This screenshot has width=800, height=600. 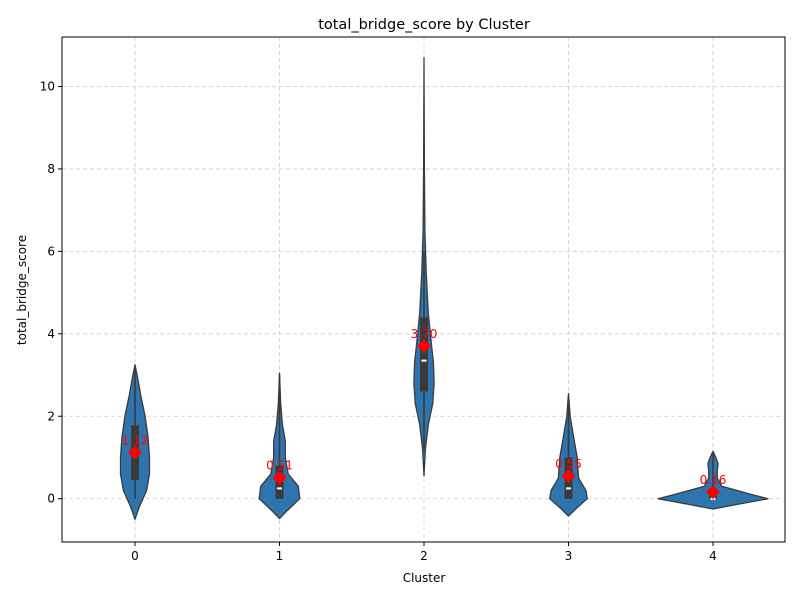 What do you see at coordinates (424, 556) in the screenshot?
I see `x-tick-label: 2` at bounding box center [424, 556].